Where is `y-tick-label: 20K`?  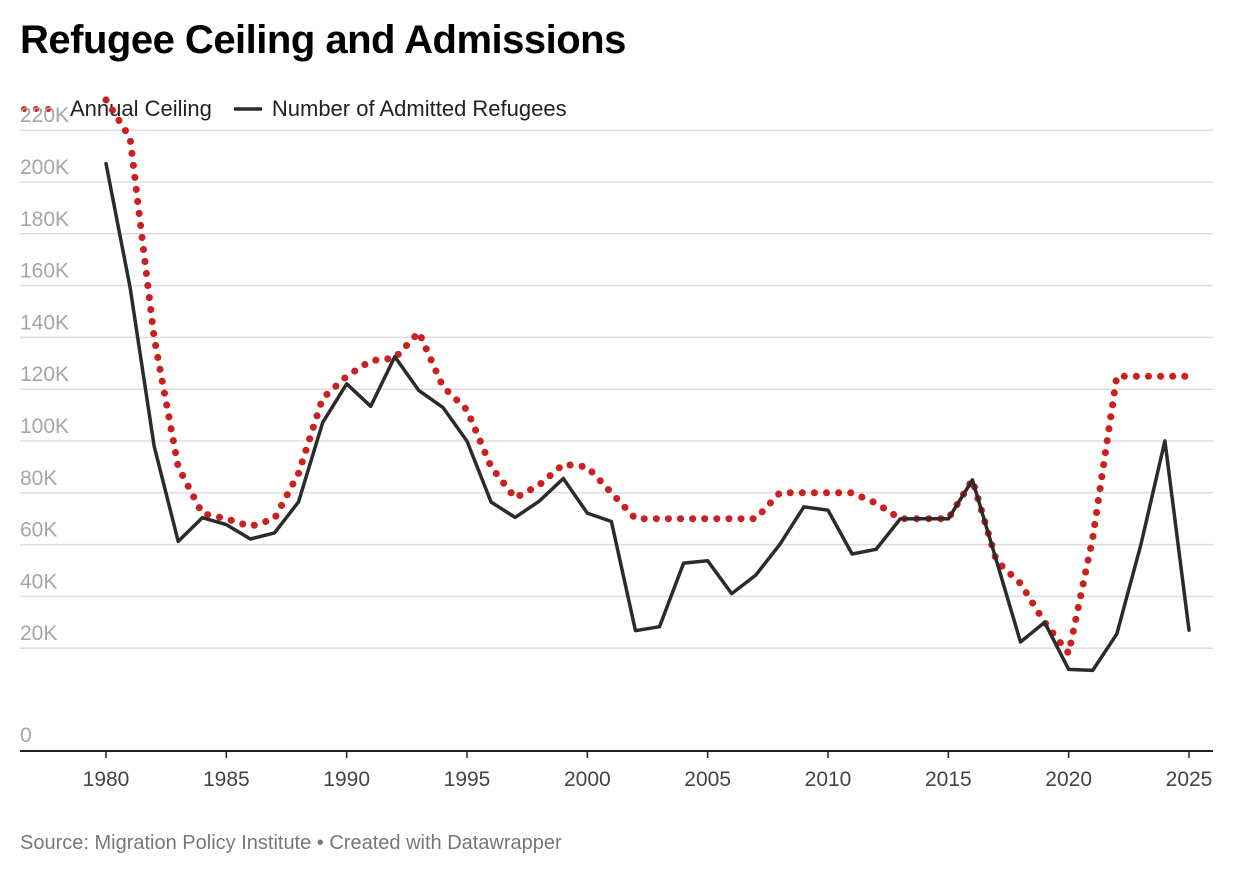
y-tick-label: 20K is located at coordinates (38, 633).